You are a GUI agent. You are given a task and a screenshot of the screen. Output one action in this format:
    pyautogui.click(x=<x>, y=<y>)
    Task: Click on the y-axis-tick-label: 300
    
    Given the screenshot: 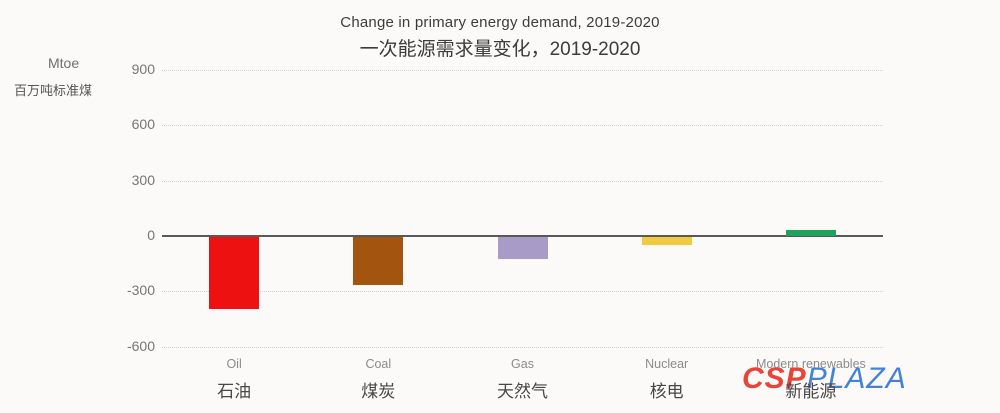 What is the action you would take?
    pyautogui.click(x=143, y=179)
    